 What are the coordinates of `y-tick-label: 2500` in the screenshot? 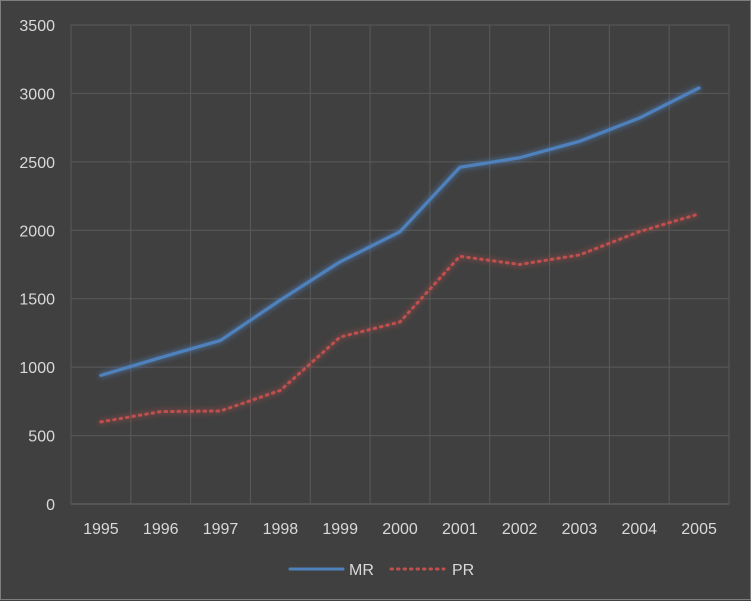 It's located at (37, 163).